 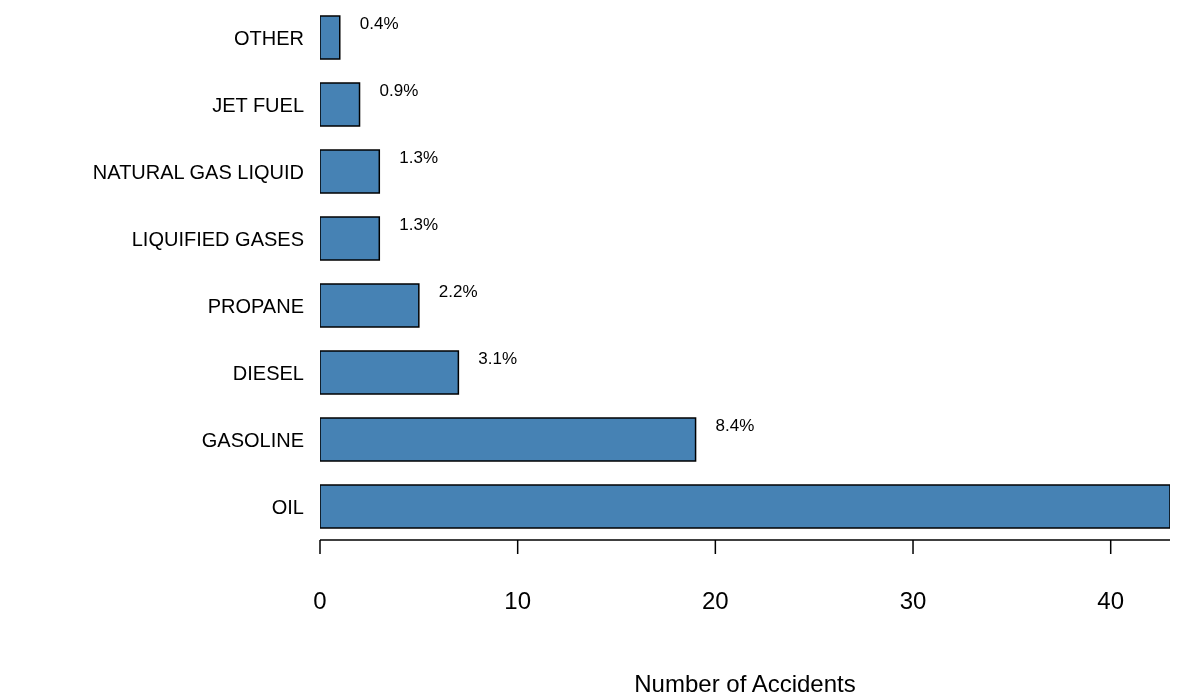 What do you see at coordinates (518, 601) in the screenshot?
I see `x-tick-label: 10` at bounding box center [518, 601].